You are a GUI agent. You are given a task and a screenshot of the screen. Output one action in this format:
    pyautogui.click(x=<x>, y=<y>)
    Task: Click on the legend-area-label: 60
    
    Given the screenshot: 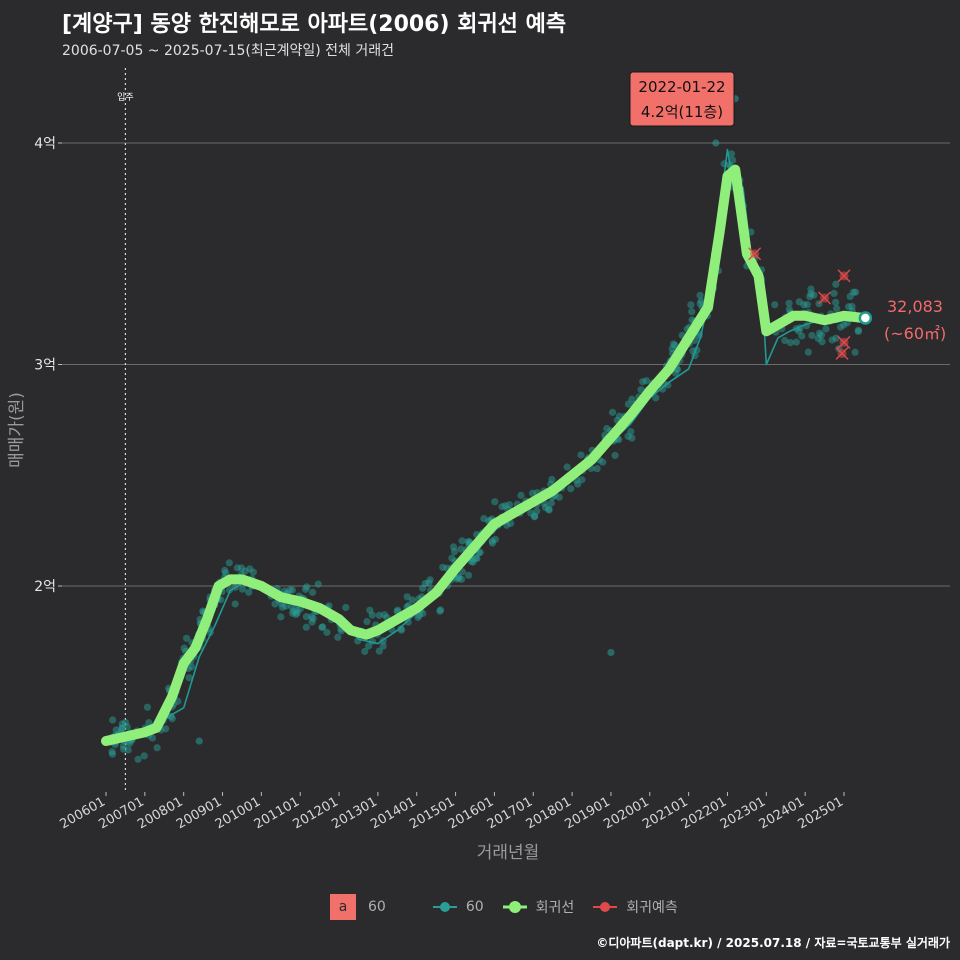 What is the action you would take?
    pyautogui.click(x=377, y=907)
    